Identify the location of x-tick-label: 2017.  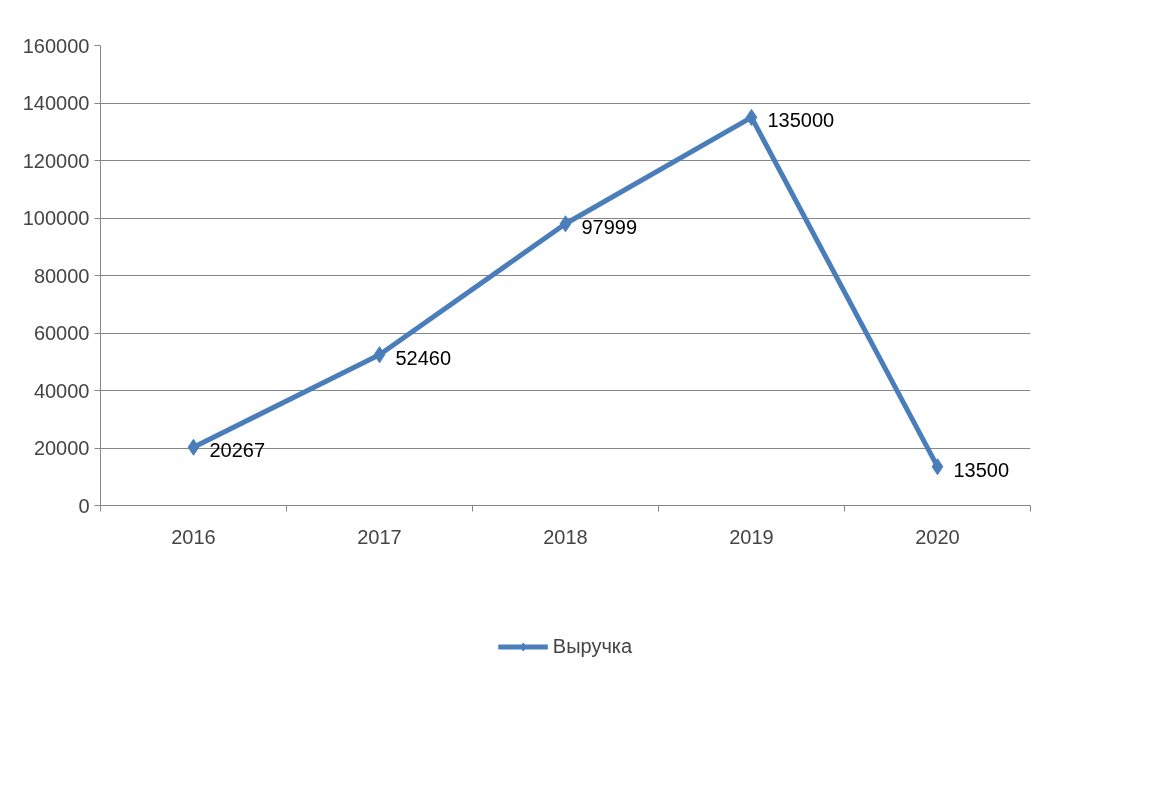
(379, 536).